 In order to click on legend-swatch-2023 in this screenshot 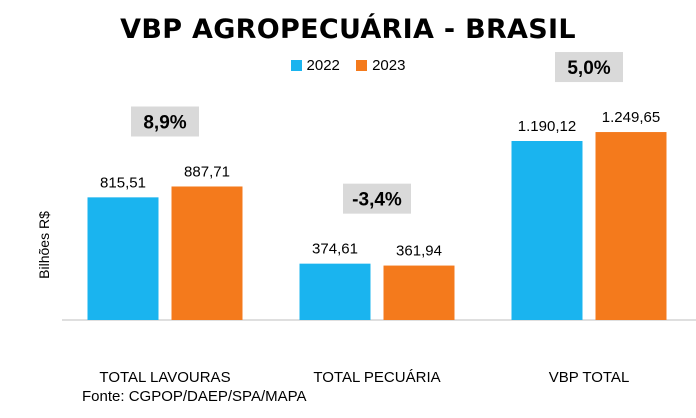, I will do `click(362, 65)`.